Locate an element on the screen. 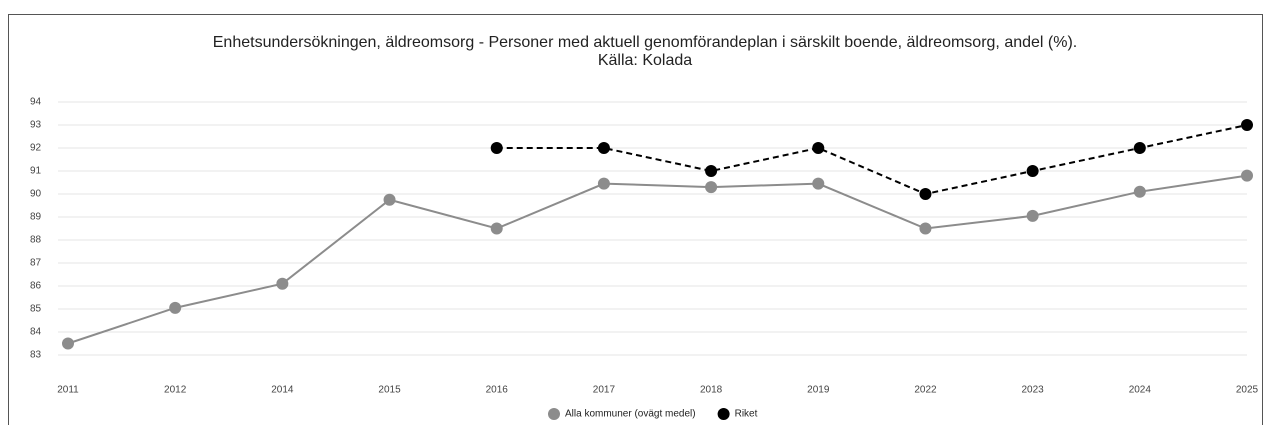  x-tick-label: 2019 is located at coordinates (818, 390).